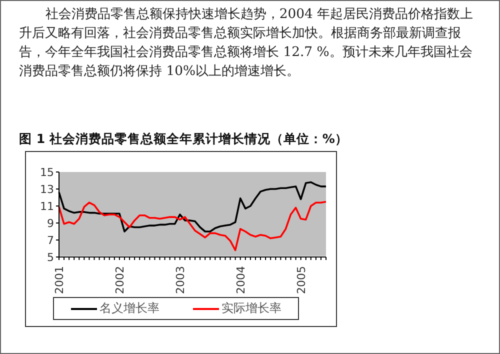  I want to click on x-tick-label: 2002, so click(119, 280).